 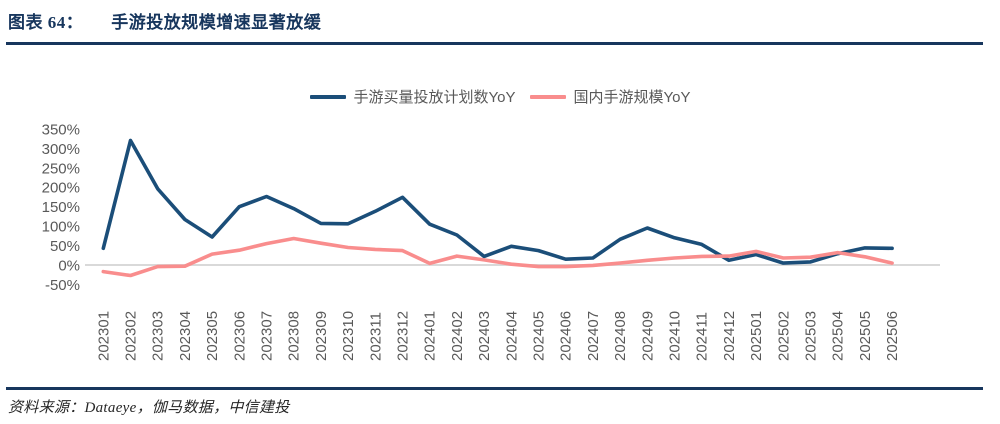 What do you see at coordinates (61, 188) in the screenshot?
I see `y-axis-tick-label: 200%` at bounding box center [61, 188].